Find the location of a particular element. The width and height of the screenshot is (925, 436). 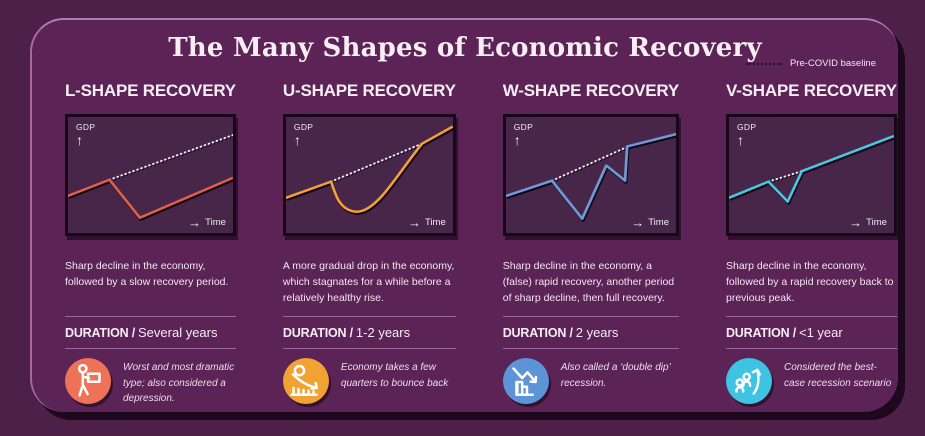

panel-heading: U-SHAPE RECOVERY is located at coordinates (369, 90).